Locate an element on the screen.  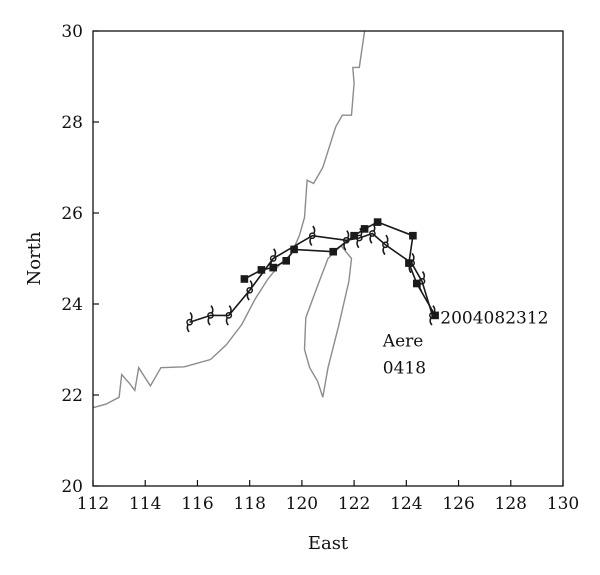
x-tick-label-1: 112 is located at coordinates (93, 504).